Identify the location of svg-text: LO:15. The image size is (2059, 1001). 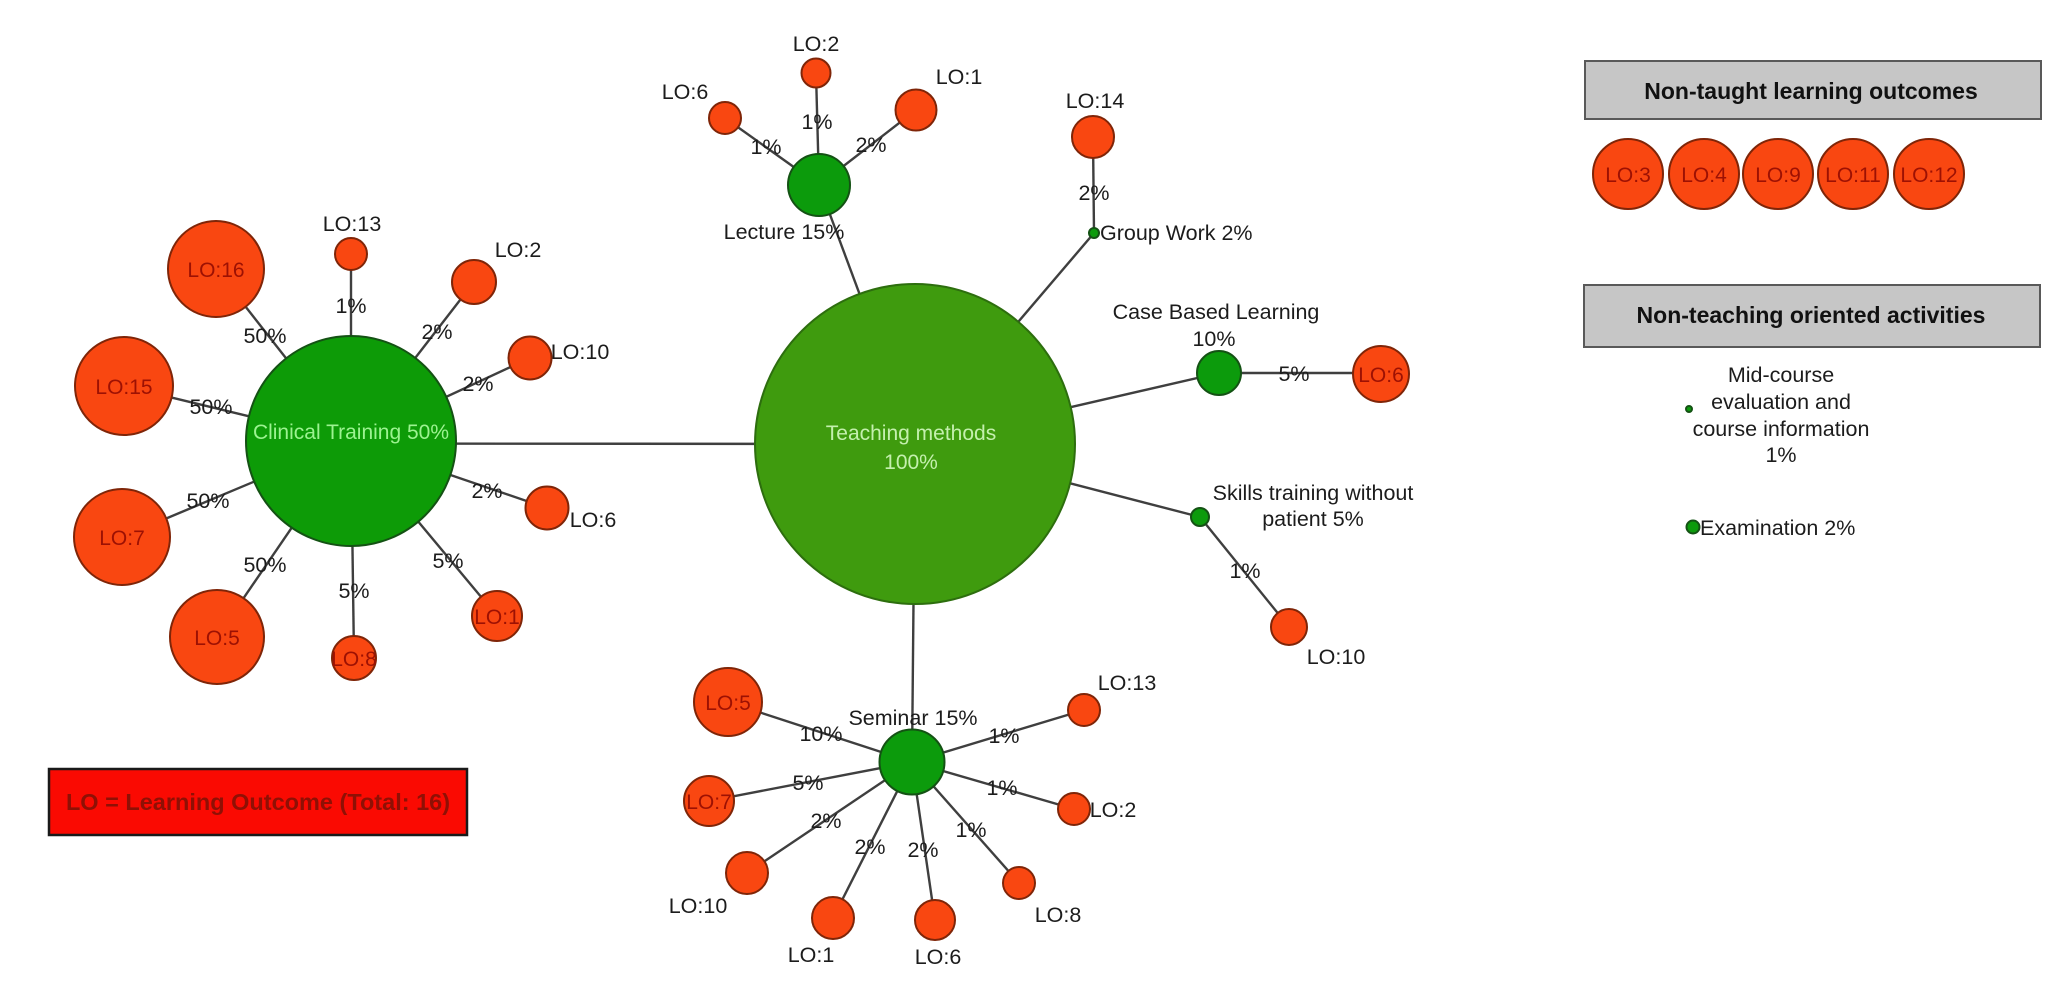
(123, 387).